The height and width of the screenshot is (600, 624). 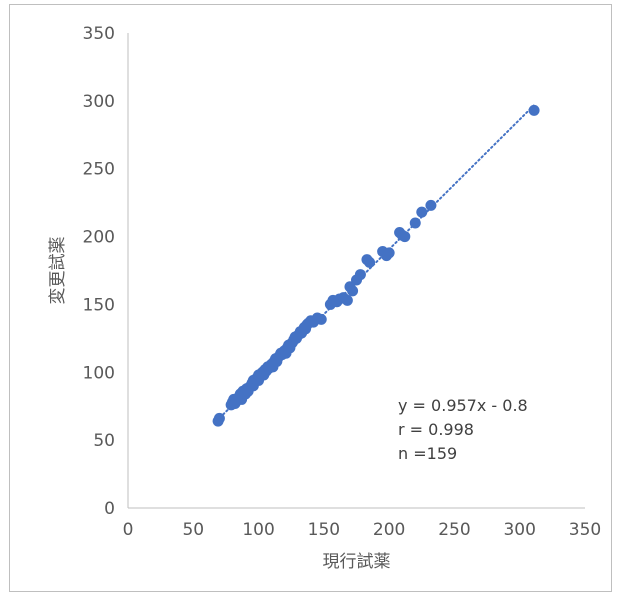 What do you see at coordinates (99, 102) in the screenshot?
I see `y-tick-label: 300` at bounding box center [99, 102].